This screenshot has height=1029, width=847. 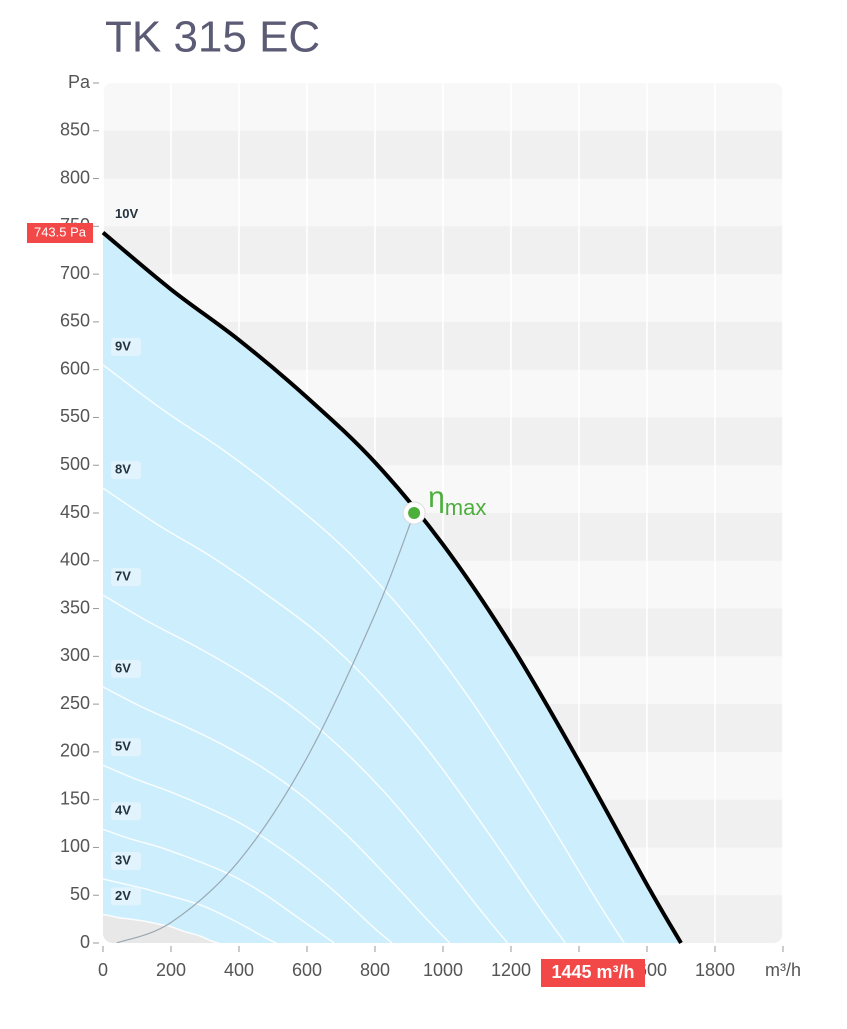 What do you see at coordinates (75, 703) in the screenshot?
I see `y-tick-label: 250` at bounding box center [75, 703].